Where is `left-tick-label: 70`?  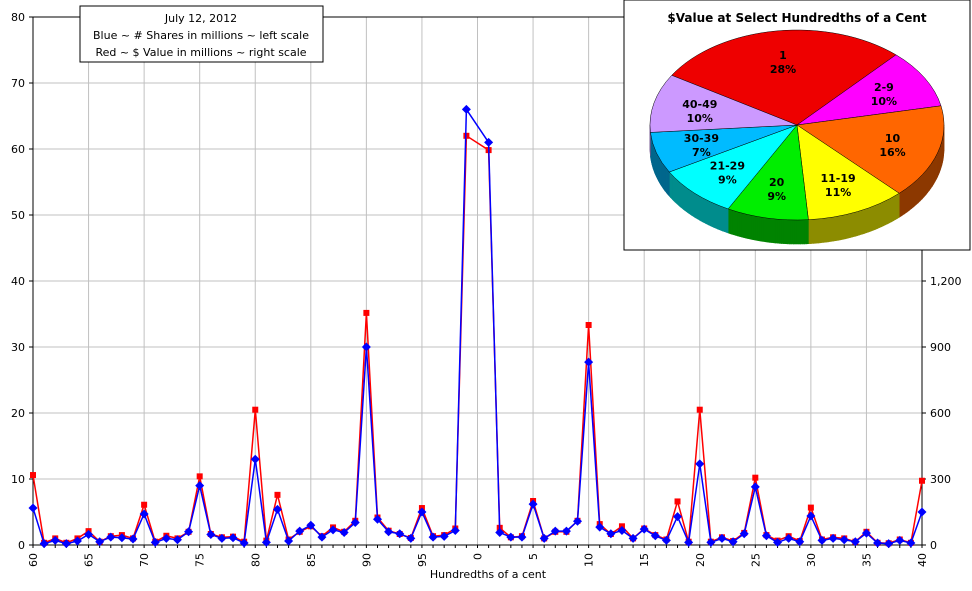 left-tick-label: 70 is located at coordinates (18, 83).